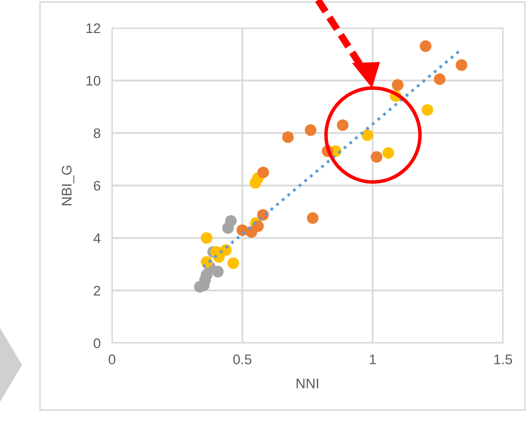 The image size is (531, 425). I want to click on y-tick-label: 8, so click(97, 133).